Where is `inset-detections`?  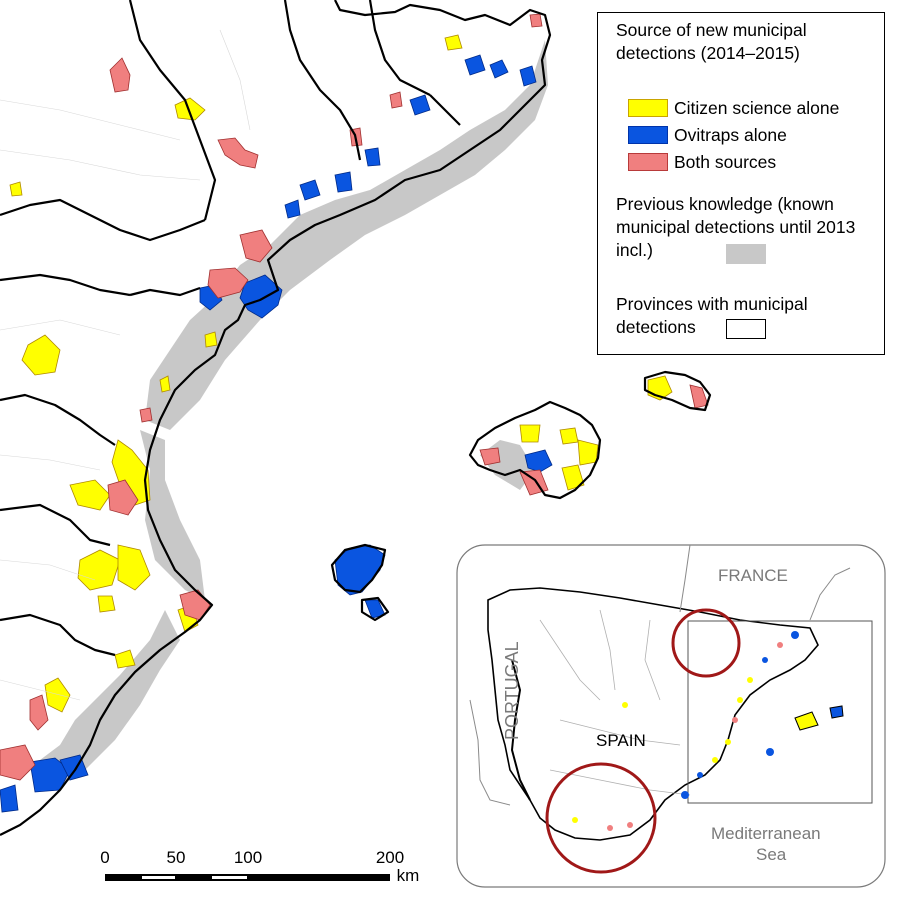 inset-detections is located at coordinates (708, 731).